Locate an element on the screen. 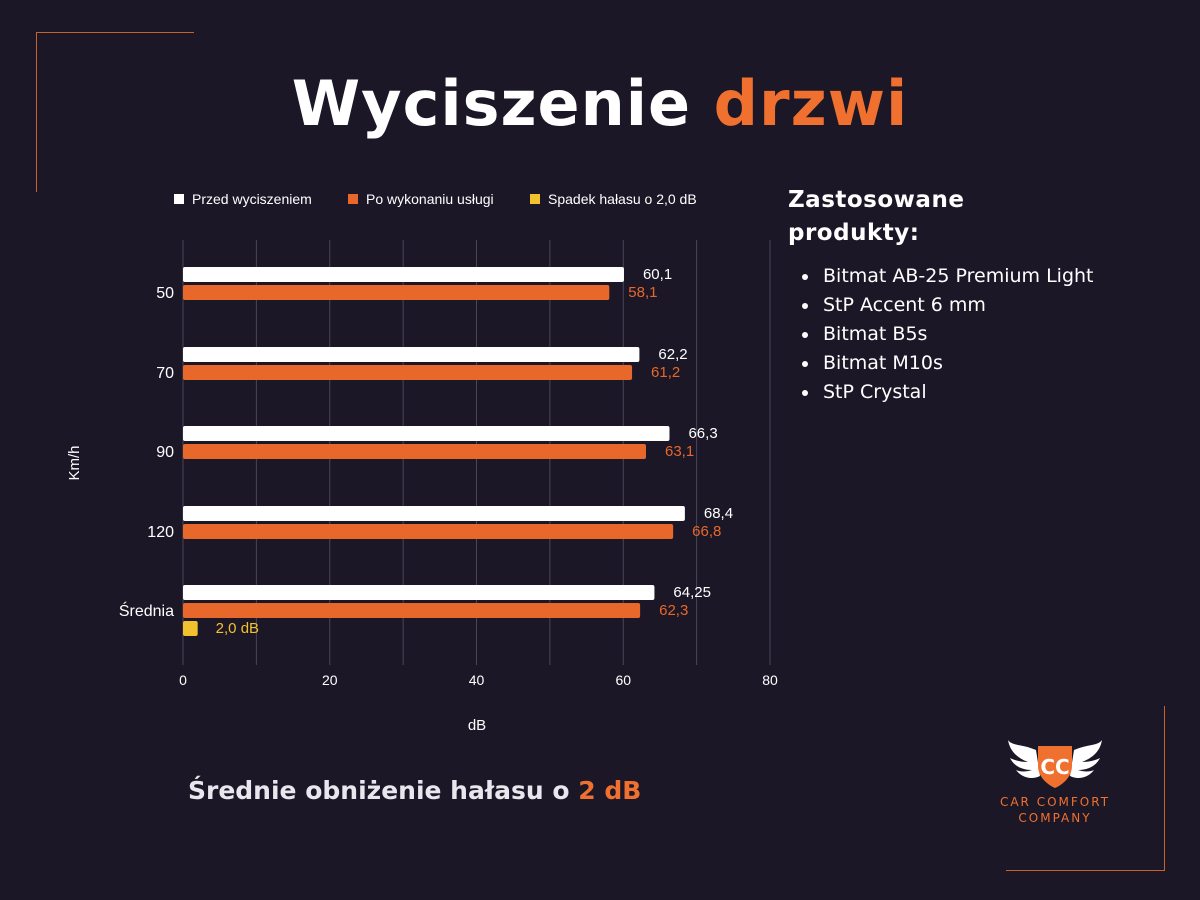  frame-corner-bottom-right is located at coordinates (1085, 870).